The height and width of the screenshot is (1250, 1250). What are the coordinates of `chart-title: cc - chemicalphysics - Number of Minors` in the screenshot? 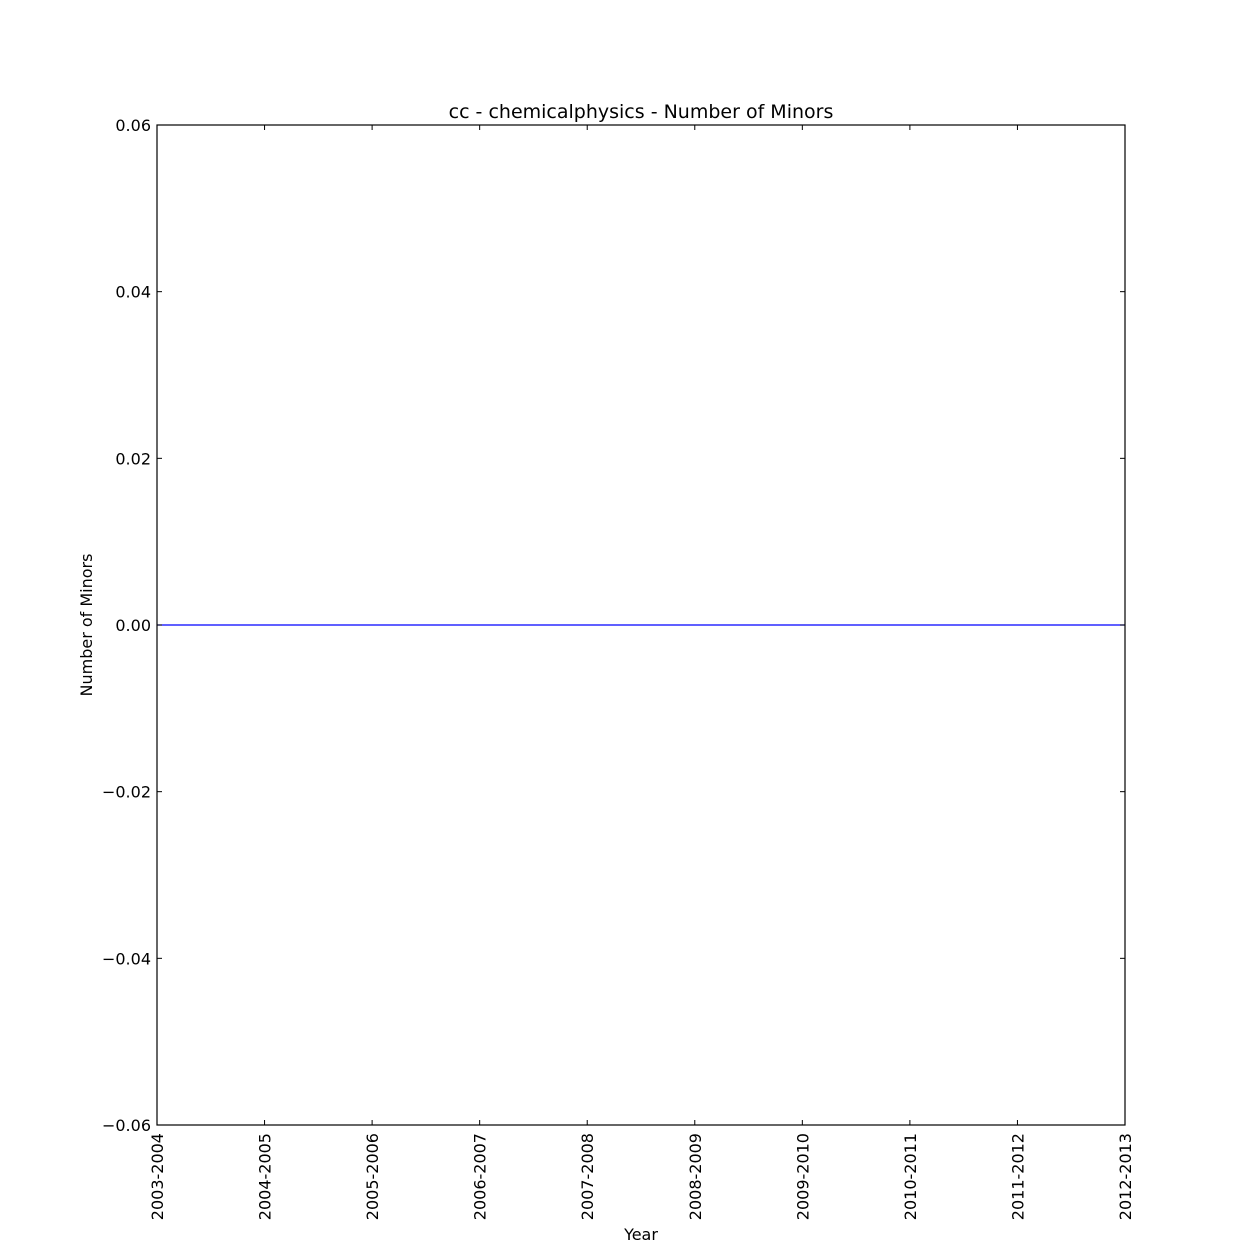 It's located at (641, 112).